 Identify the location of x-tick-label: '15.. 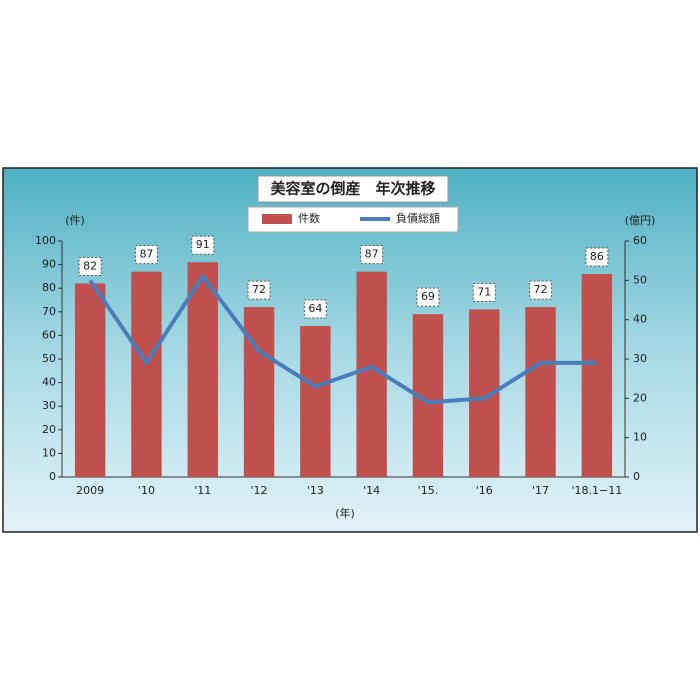
(428, 490).